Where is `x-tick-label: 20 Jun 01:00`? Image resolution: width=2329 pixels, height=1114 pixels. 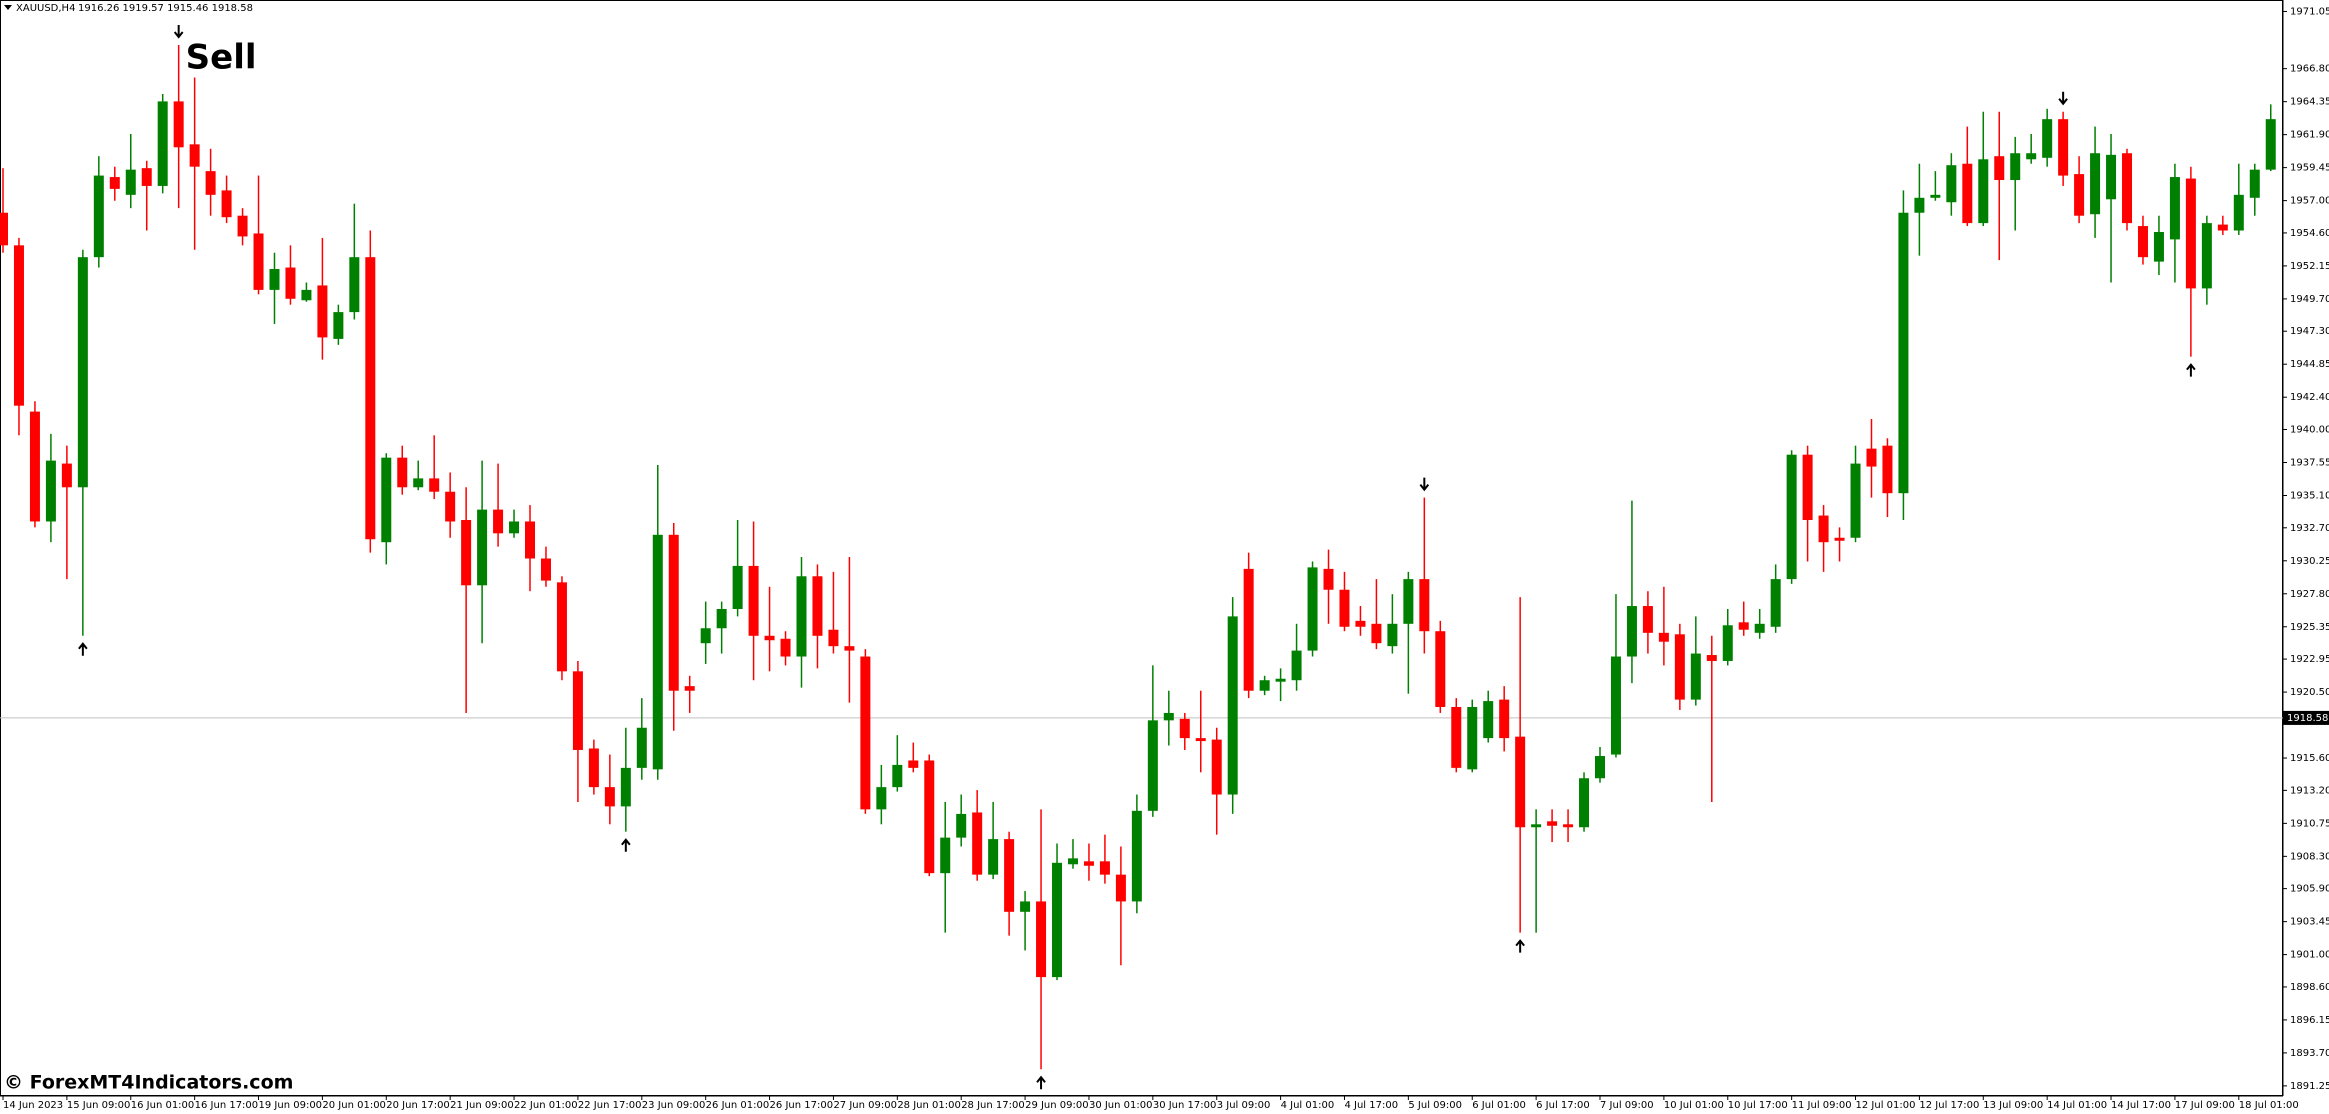
x-tick-label: 20 Jun 01:00 is located at coordinates (354, 1105).